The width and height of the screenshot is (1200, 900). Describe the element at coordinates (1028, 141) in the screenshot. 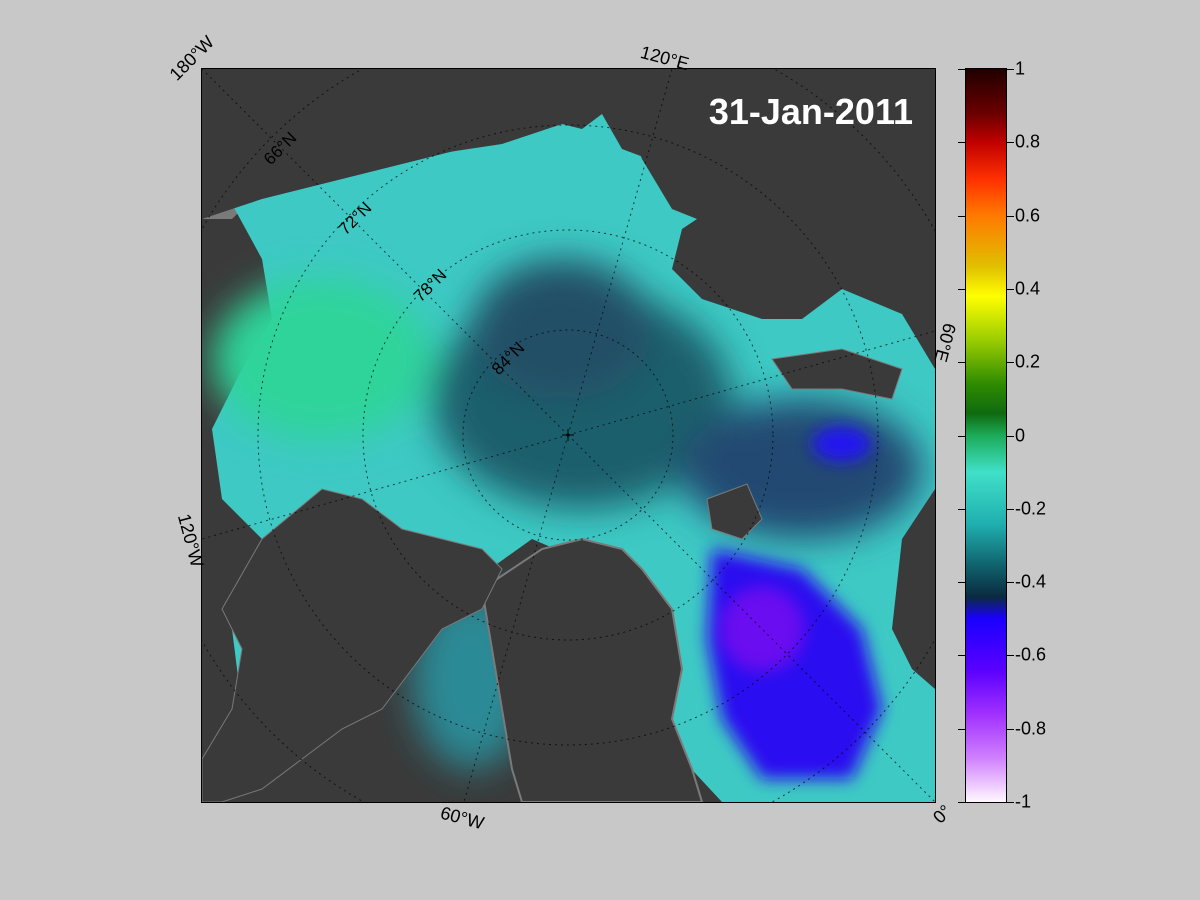

I see `colorbar-tick-label: 0.8` at that location.